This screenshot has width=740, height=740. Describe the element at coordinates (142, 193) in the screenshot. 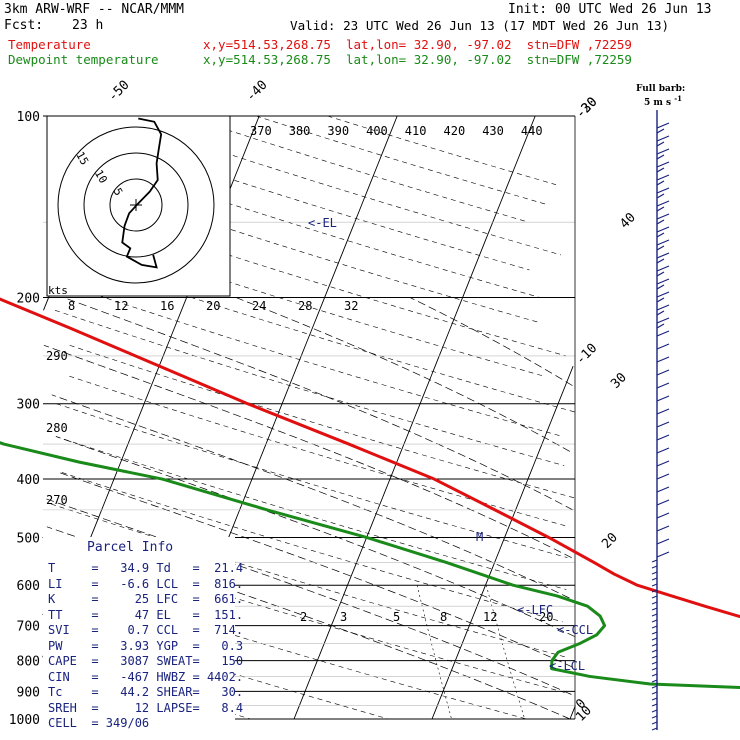

I see `hodograph-trace` at that location.